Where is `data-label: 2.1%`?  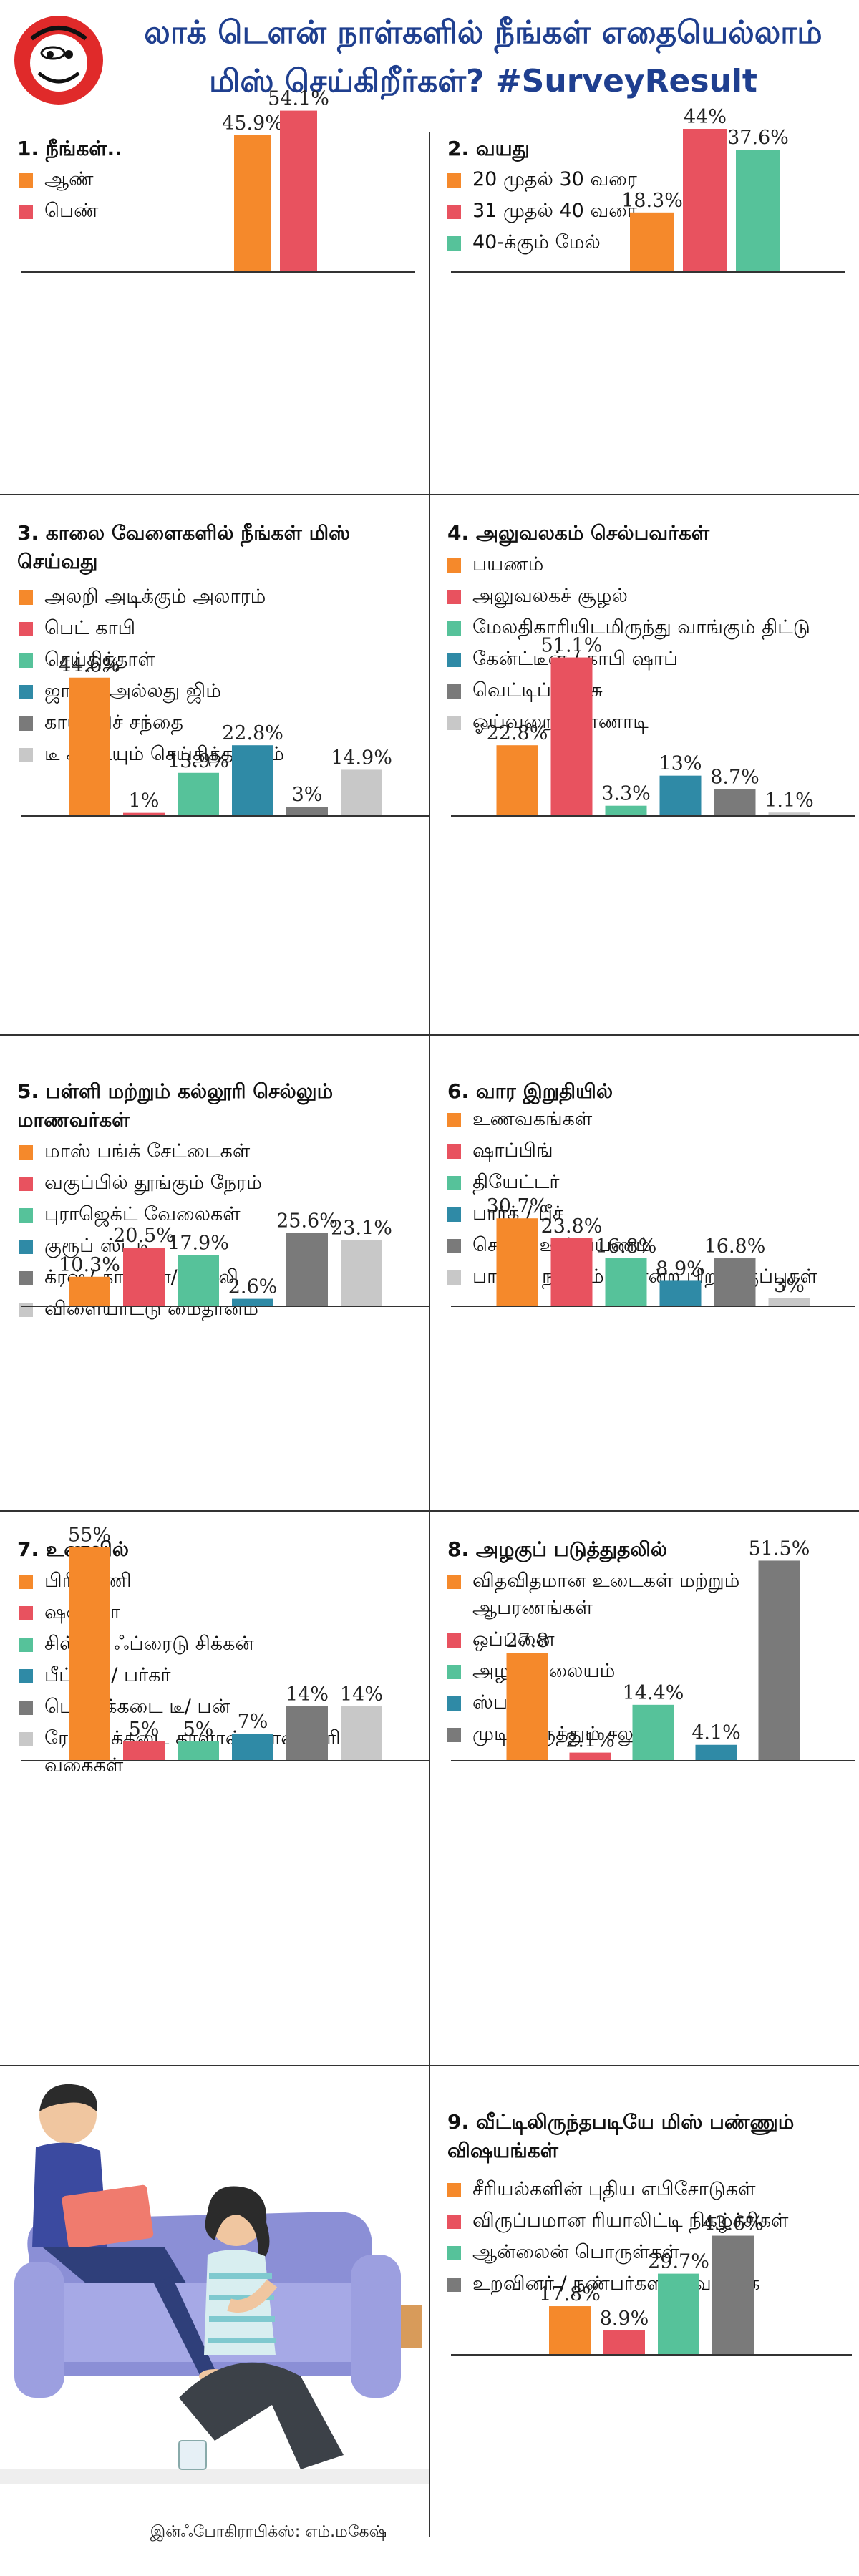
data-label: 2.1% is located at coordinates (590, 1741).